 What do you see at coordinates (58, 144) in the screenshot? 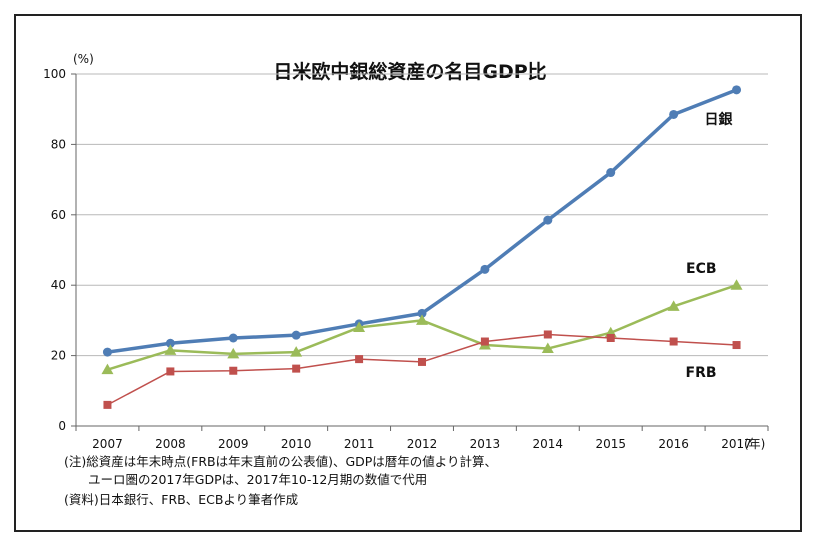
I see `y-tick-label: 80` at bounding box center [58, 144].